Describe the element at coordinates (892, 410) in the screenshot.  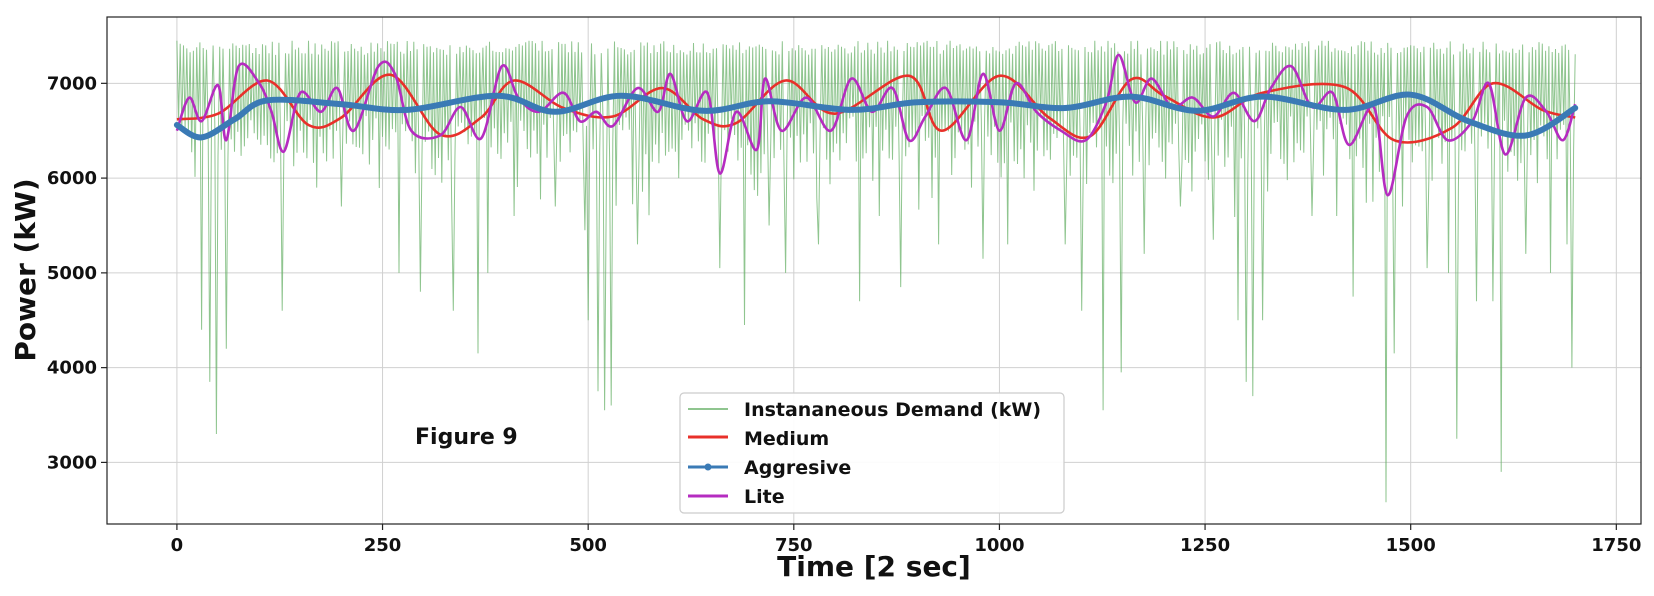
I see `legend-label-instantaneous-demand: Instananeous Demand (kW)` at that location.